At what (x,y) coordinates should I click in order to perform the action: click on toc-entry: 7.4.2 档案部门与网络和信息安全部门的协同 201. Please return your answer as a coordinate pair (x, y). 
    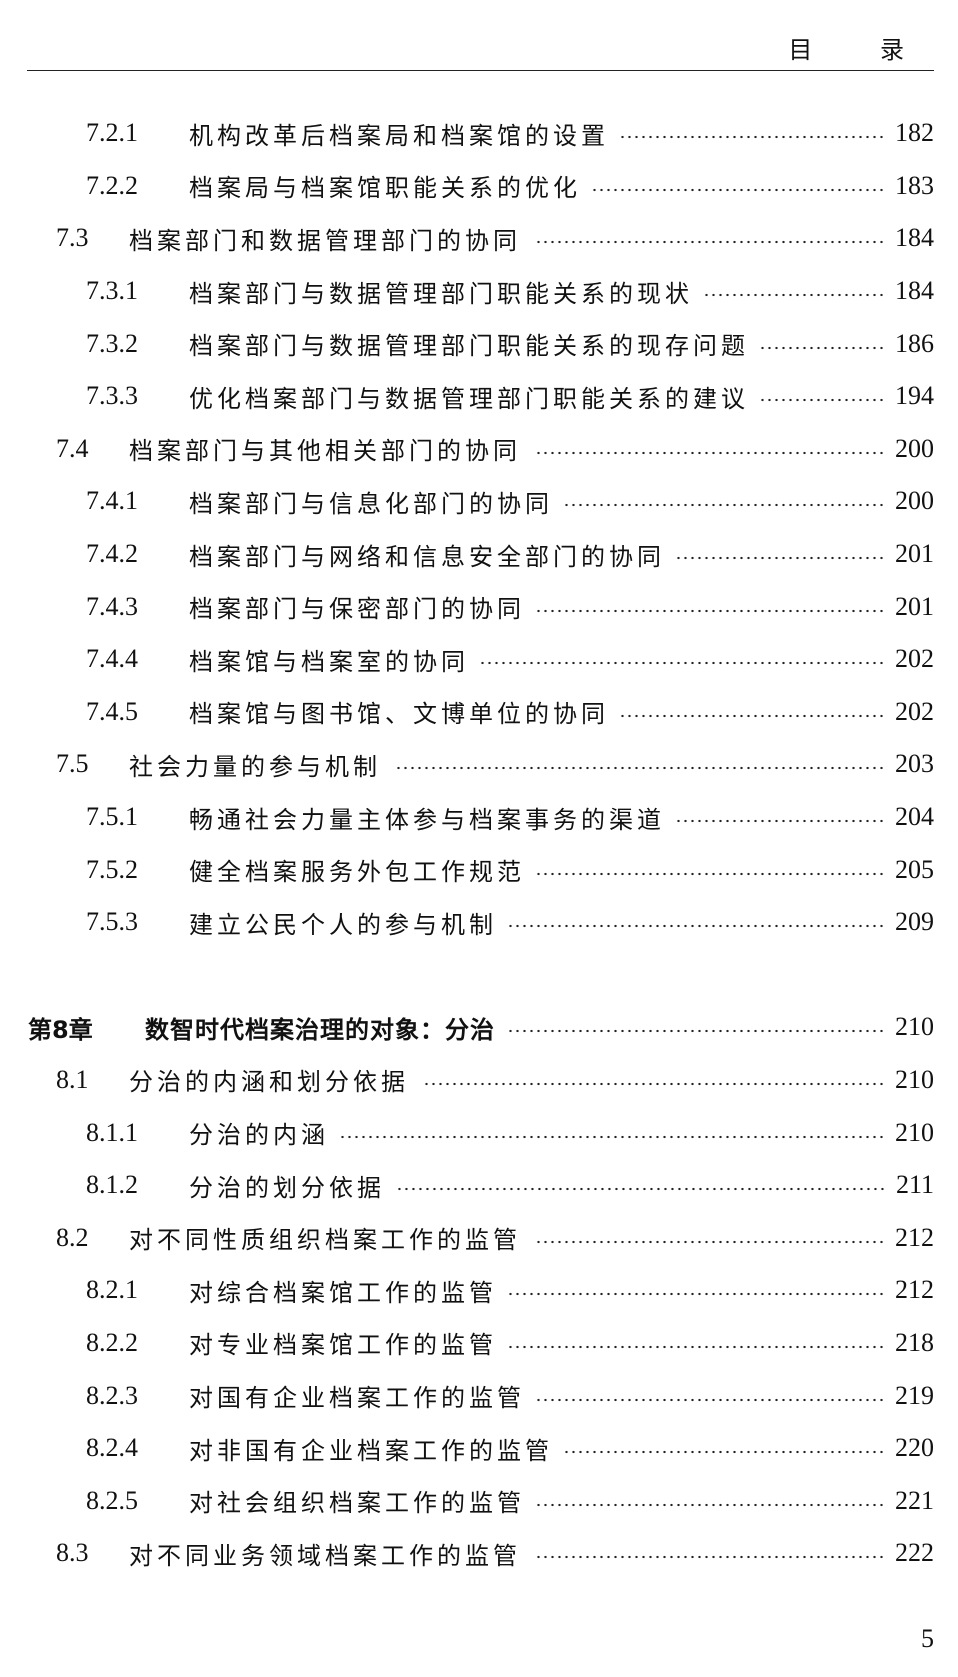
    Looking at the image, I should click on (479, 554).